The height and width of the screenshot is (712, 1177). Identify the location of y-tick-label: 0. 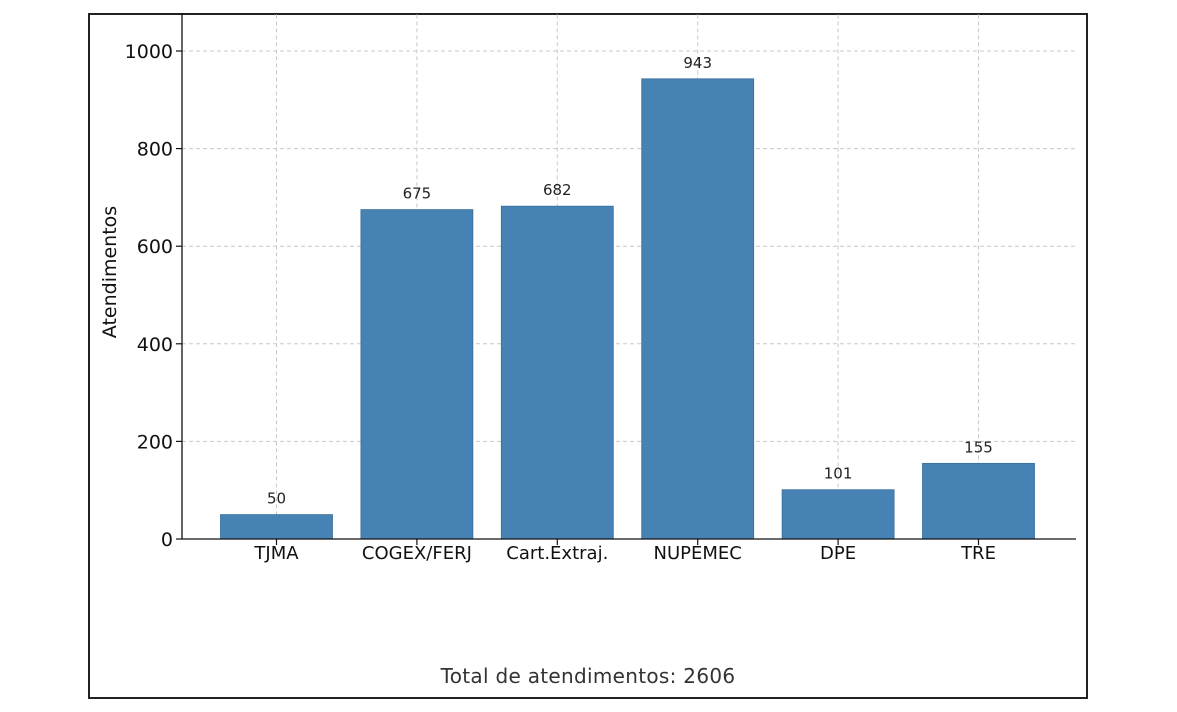
(167, 540).